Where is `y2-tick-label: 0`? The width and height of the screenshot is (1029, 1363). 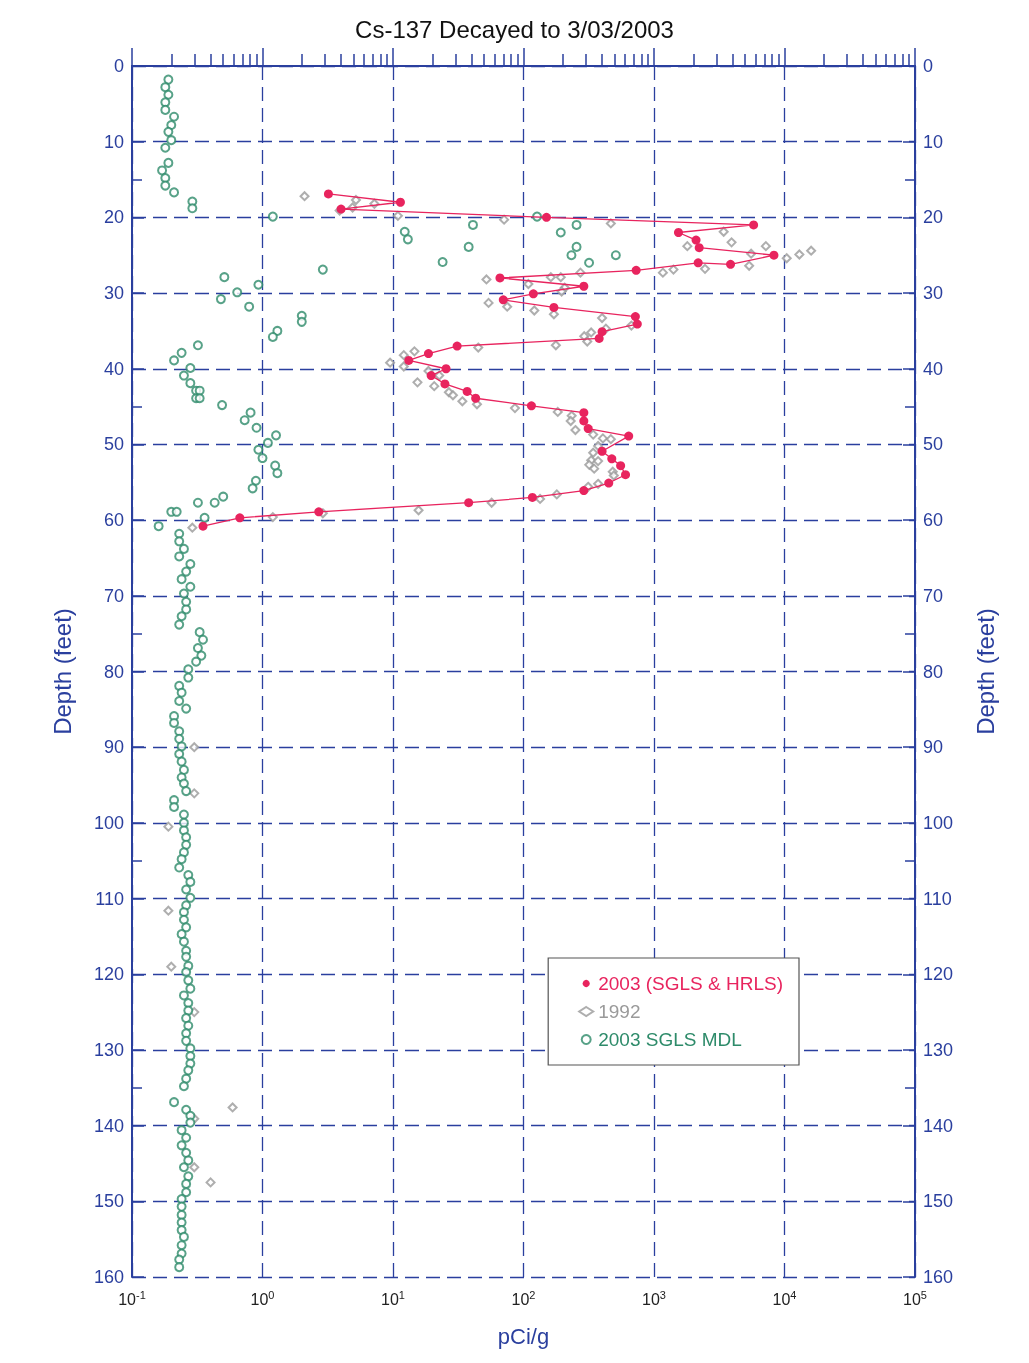 y2-tick-label: 0 is located at coordinates (928, 66).